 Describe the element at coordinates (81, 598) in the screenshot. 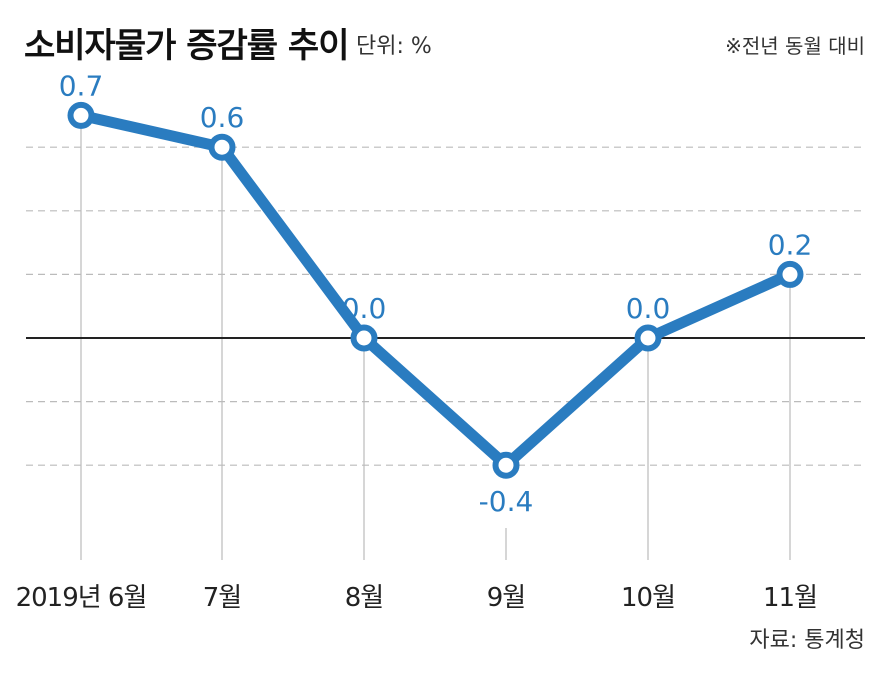

I see `x-tick-label: 2019년 6월` at that location.